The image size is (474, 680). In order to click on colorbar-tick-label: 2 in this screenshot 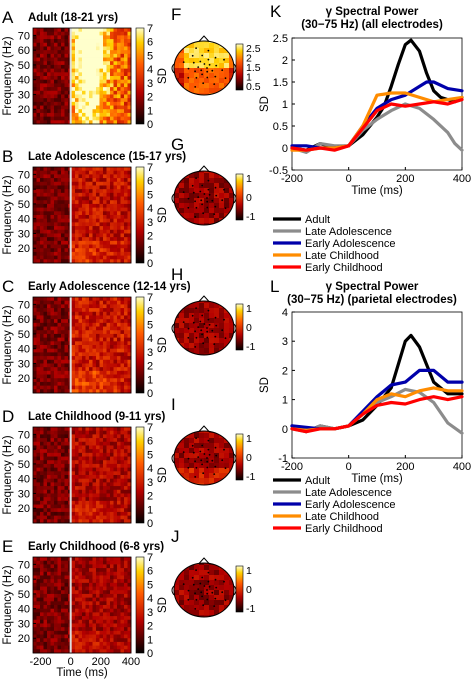, I will do `click(150, 627)`.